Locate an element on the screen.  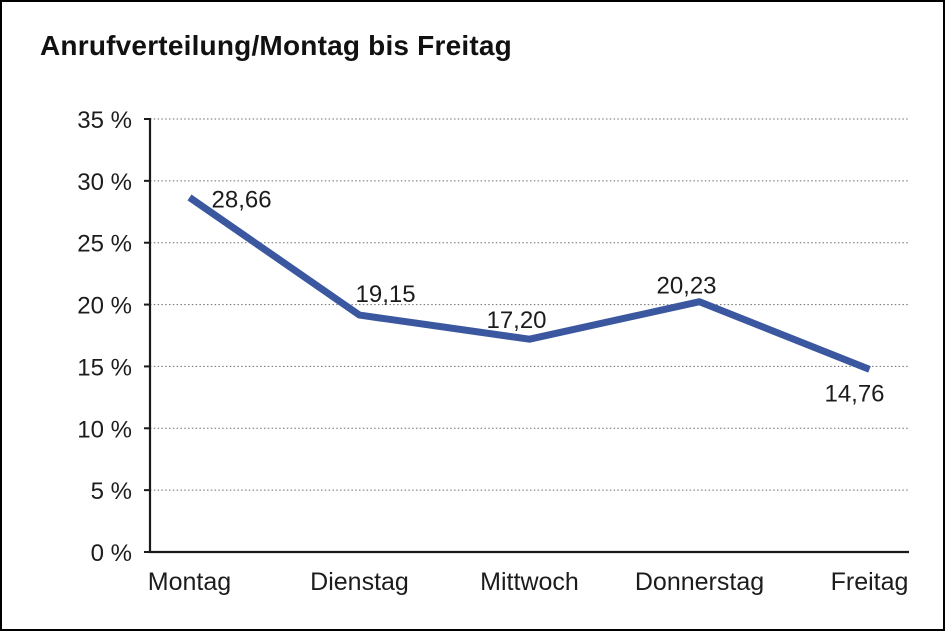
y-axis-label: 10 % is located at coordinates (104, 429).